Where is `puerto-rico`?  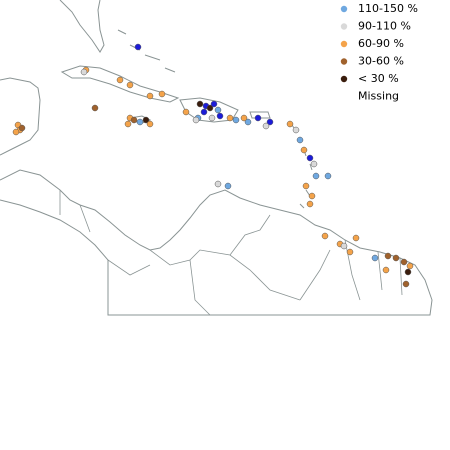
puerto-rico is located at coordinates (260, 115).